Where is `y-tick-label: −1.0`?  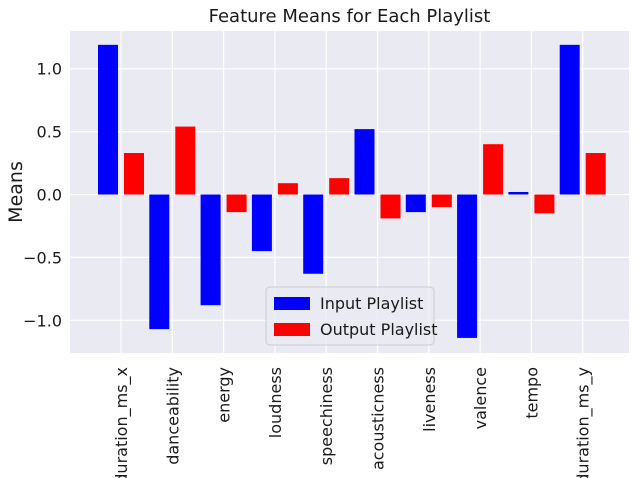 y-tick-label: −1.0 is located at coordinates (42, 320).